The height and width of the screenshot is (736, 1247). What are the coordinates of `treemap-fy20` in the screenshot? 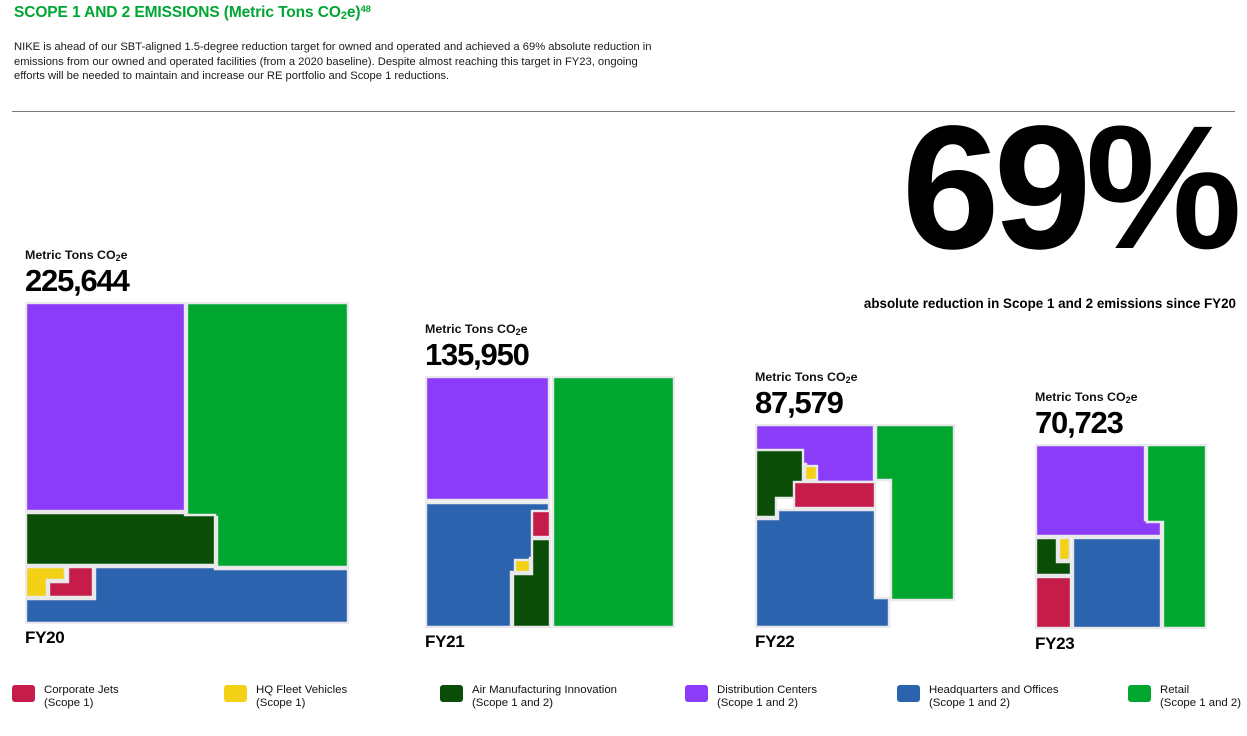 It's located at (187, 463).